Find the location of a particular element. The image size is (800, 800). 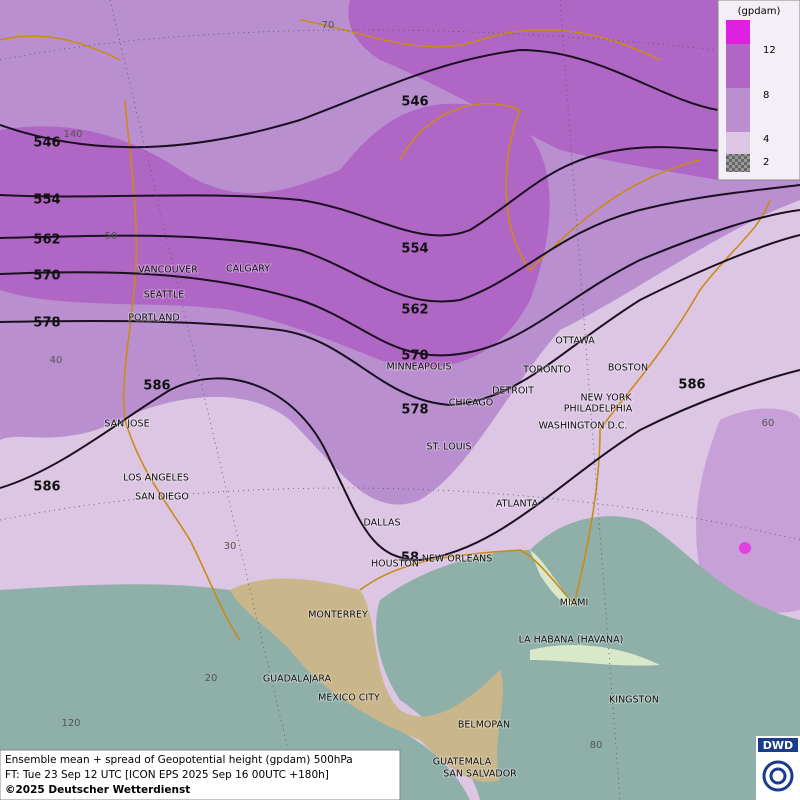

graticule-label: 40 is located at coordinates (56, 360).